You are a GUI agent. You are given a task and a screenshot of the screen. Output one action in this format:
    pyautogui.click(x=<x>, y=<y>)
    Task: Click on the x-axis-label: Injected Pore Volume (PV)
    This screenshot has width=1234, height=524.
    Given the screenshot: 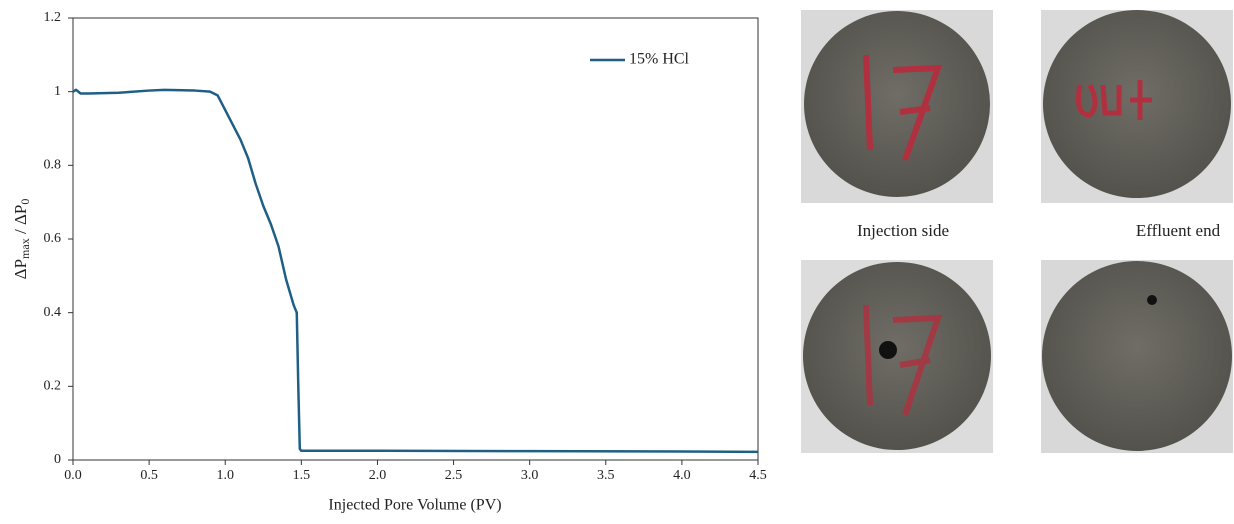 What is the action you would take?
    pyautogui.click(x=414, y=505)
    